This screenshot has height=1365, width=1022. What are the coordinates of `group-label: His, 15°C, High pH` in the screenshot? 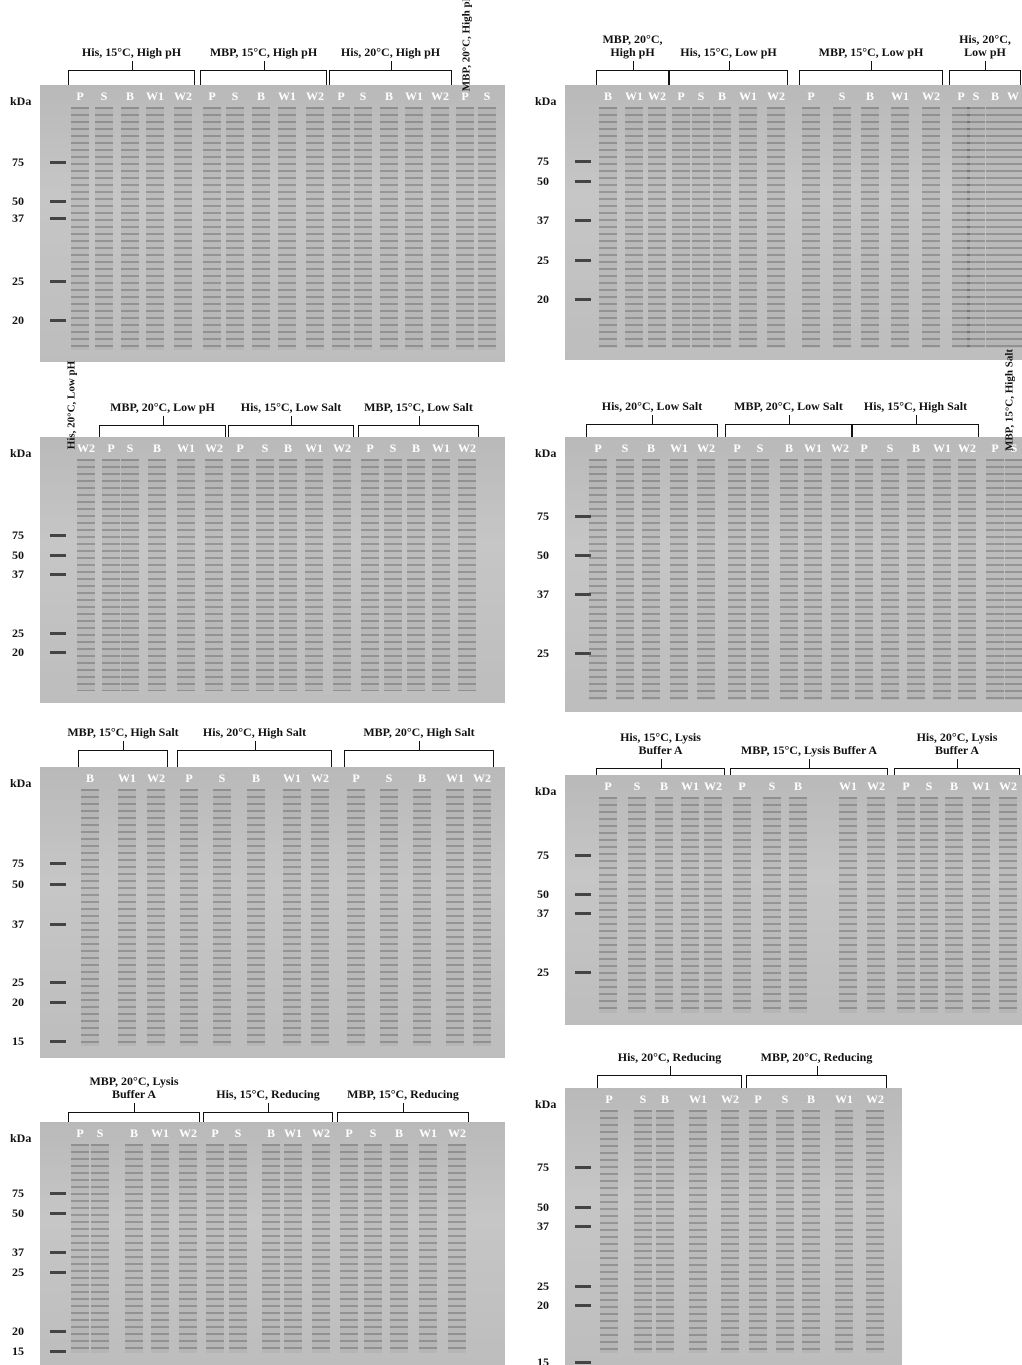 It's located at (131, 52).